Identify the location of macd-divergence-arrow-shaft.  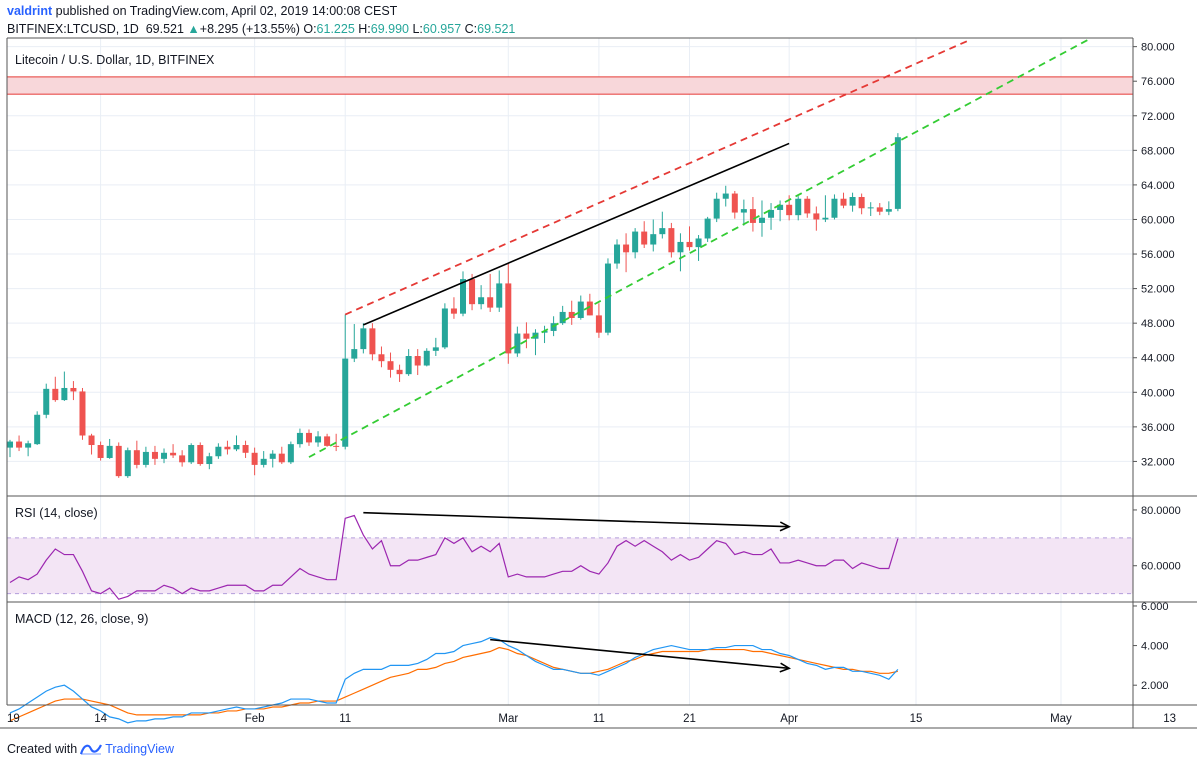
(640, 654).